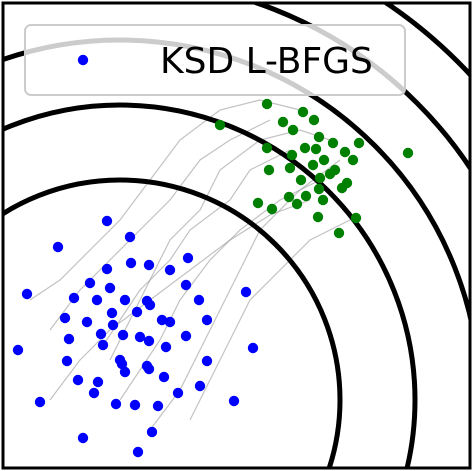 Image resolution: width=476 pixels, height=471 pixels. I want to click on legend-box, so click(215, 60).